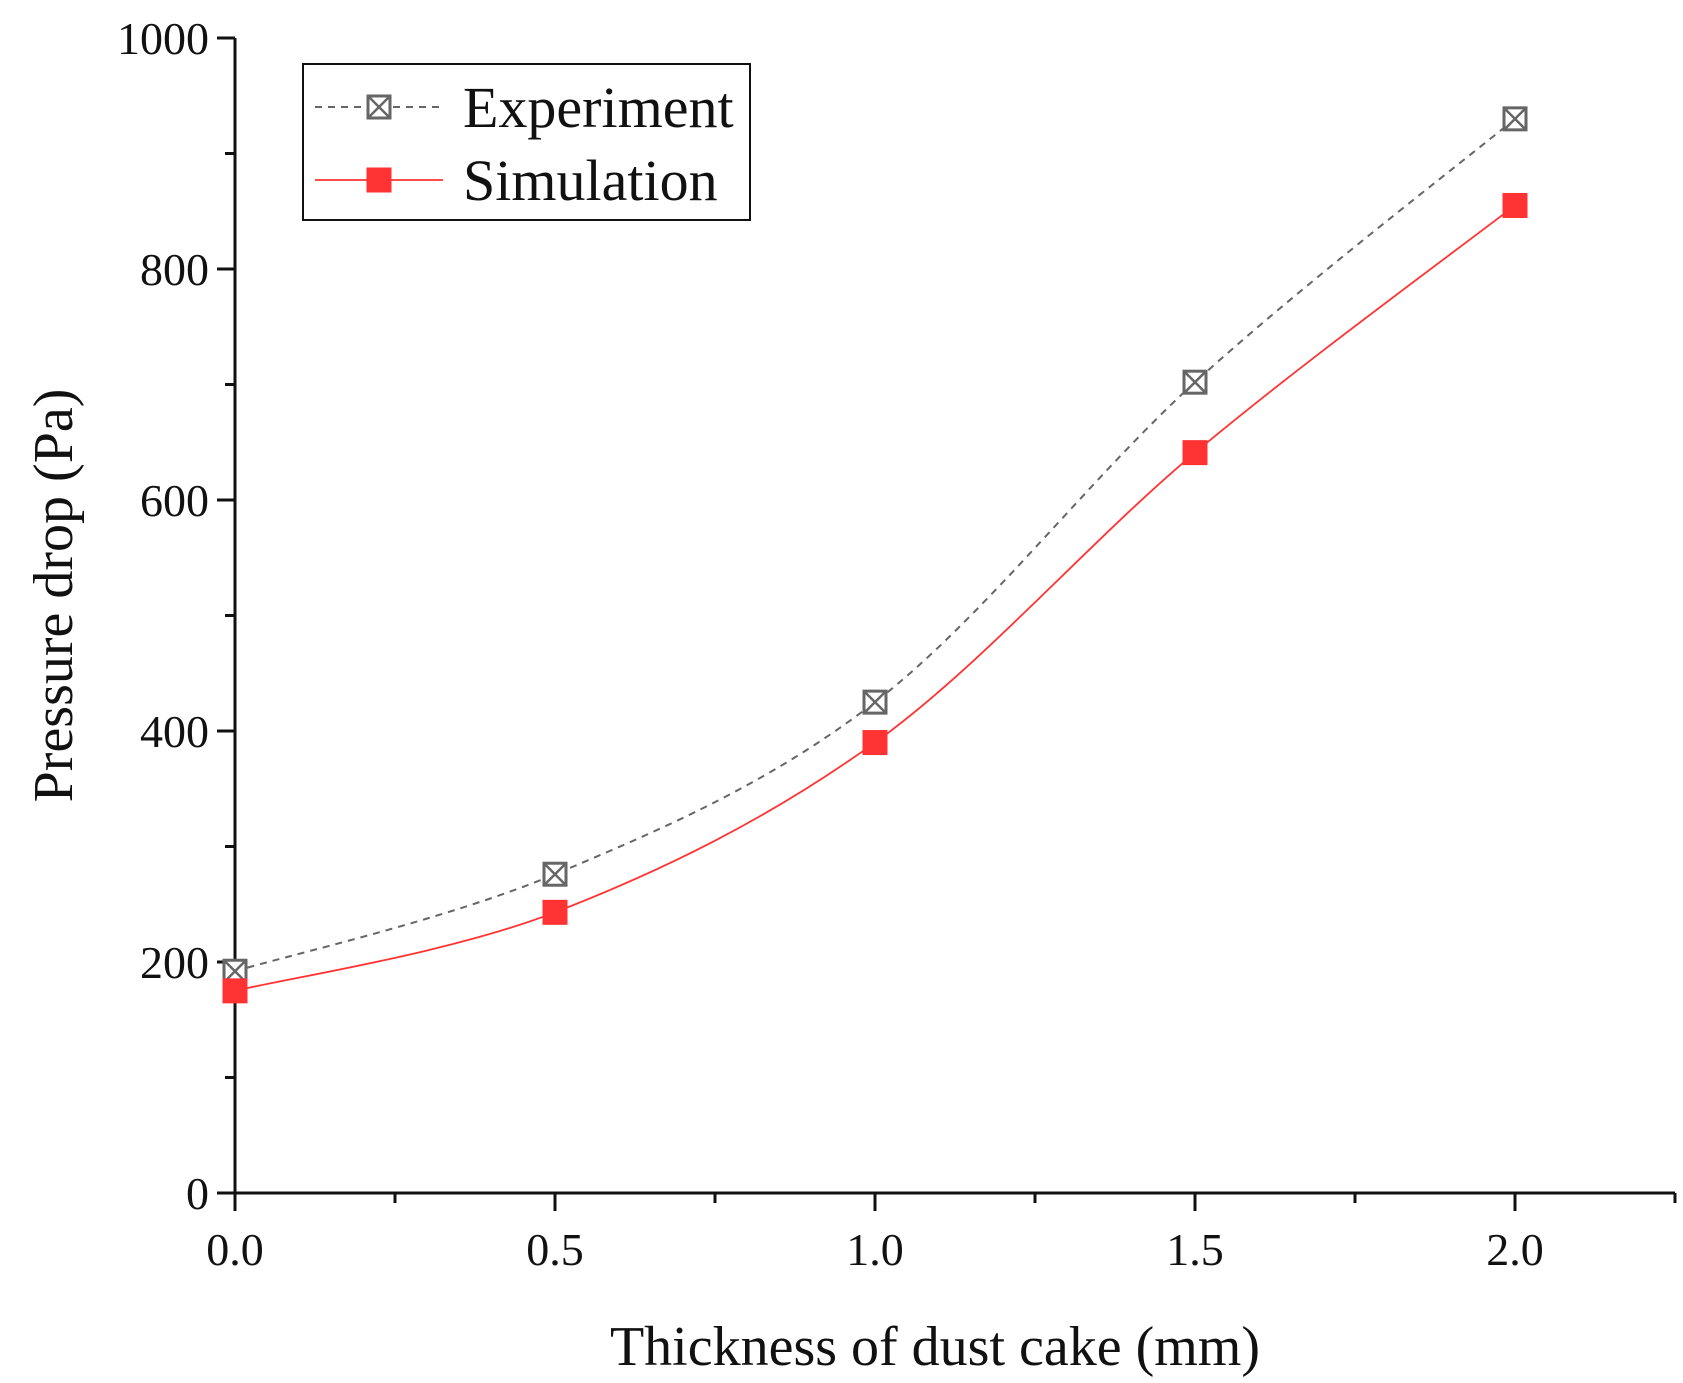 The image size is (1683, 1383). I want to click on legend-simulation-marker, so click(379, 180).